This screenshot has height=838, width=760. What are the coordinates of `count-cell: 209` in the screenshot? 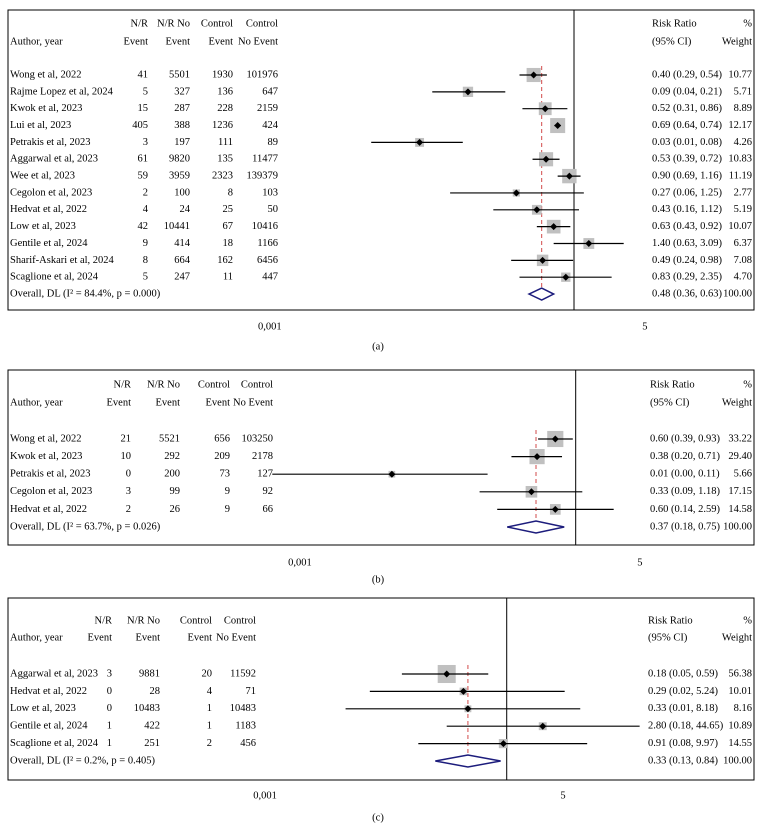 It's located at (222, 456).